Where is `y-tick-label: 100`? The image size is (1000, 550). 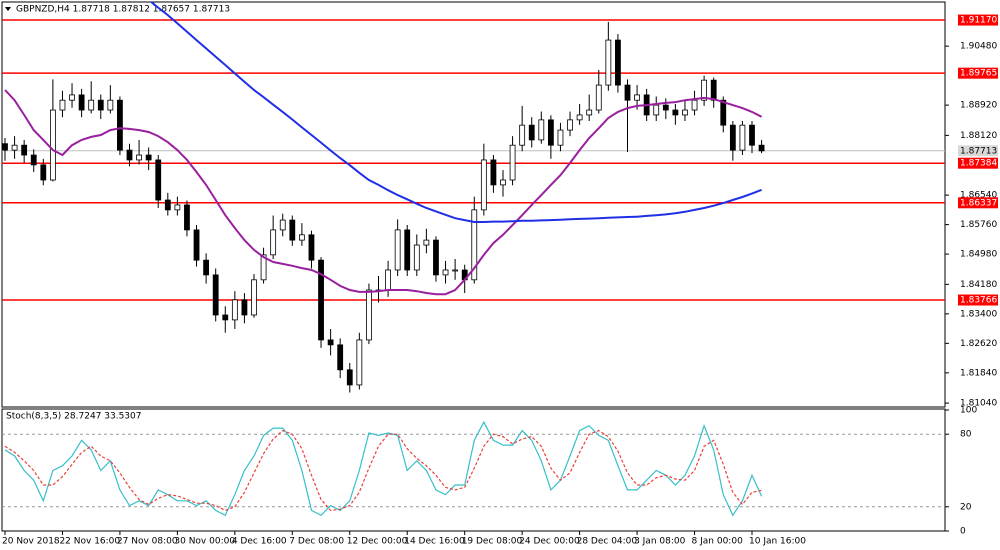
y-tick-label: 100 is located at coordinates (968, 411).